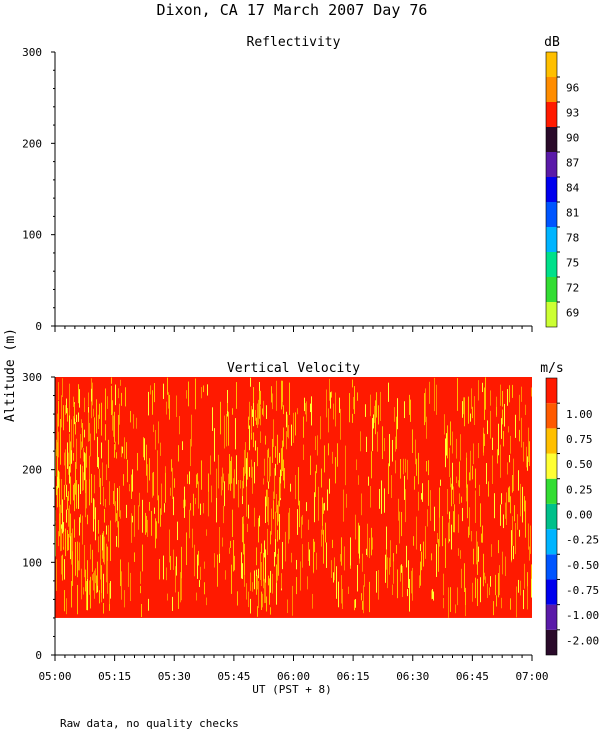 This screenshot has height=754, width=600. What do you see at coordinates (572, 88) in the screenshot?
I see `colorbar-label: 96` at bounding box center [572, 88].